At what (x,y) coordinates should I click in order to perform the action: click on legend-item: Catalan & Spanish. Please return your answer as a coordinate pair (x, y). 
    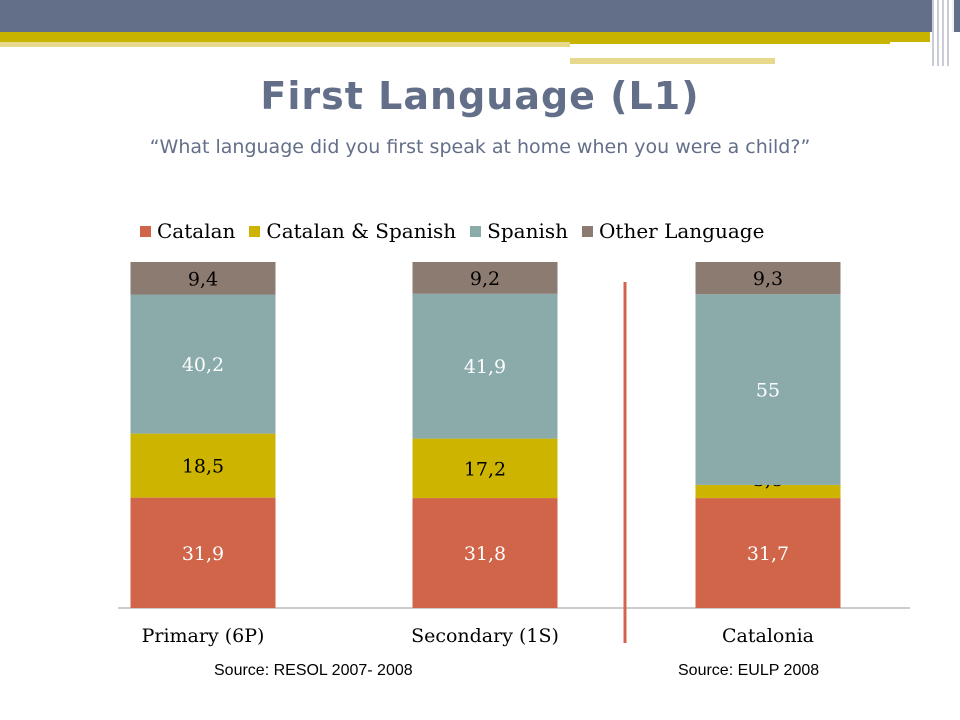
    Looking at the image, I should click on (352, 231).